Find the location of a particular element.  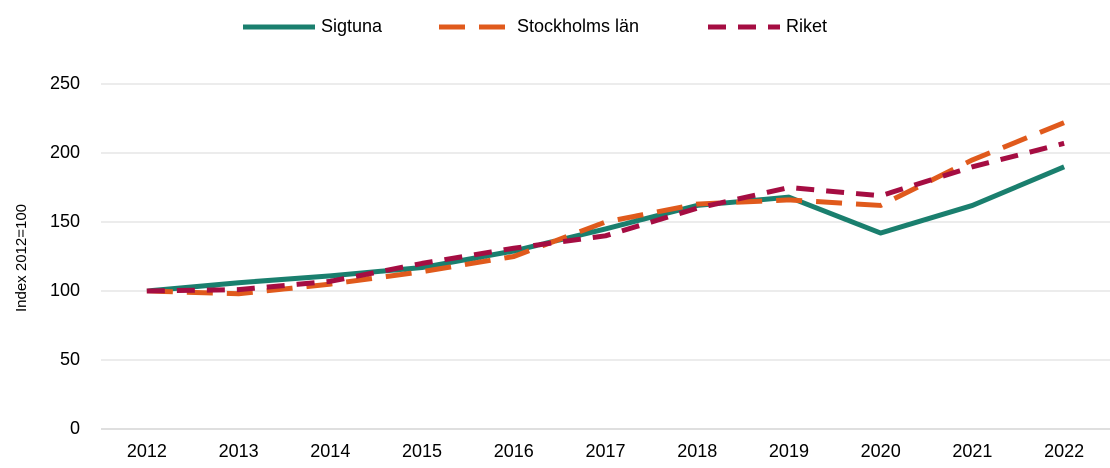

x-tick-label: 2021 is located at coordinates (972, 451).